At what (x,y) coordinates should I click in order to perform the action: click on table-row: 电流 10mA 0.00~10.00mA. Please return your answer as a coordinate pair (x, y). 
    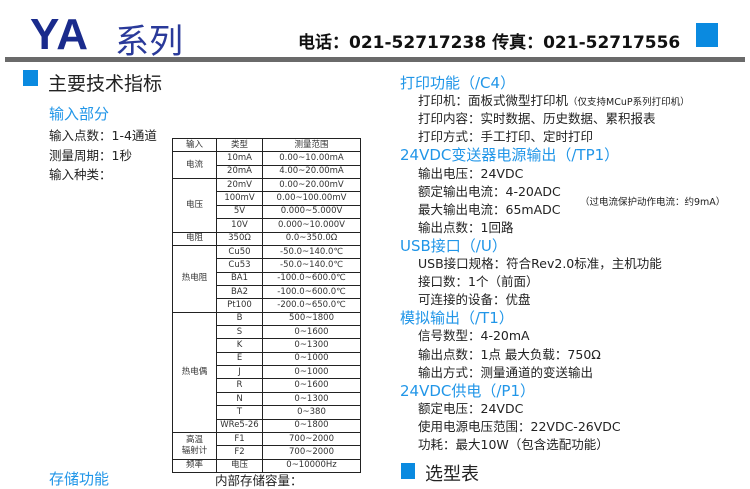
    Looking at the image, I should click on (266, 165).